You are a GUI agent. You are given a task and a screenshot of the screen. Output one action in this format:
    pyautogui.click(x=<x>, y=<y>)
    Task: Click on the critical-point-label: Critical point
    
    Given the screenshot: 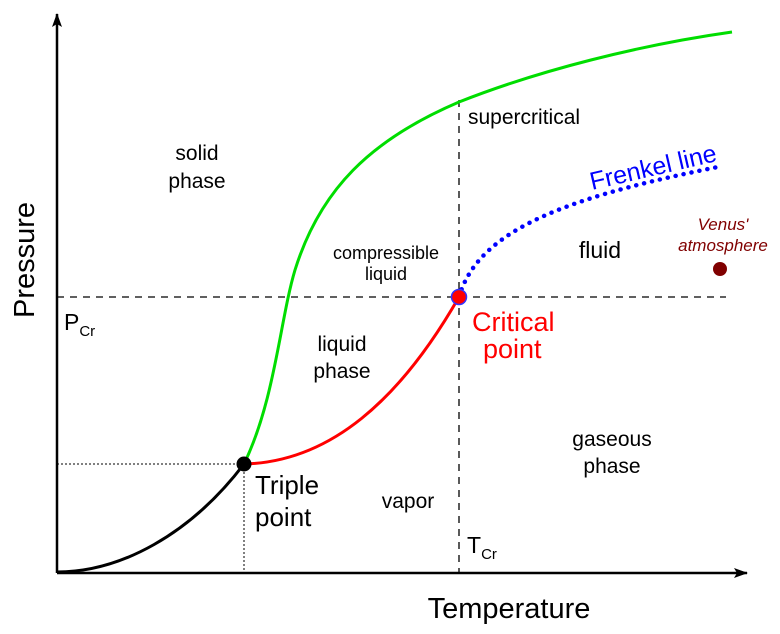 What is the action you would take?
    pyautogui.click(x=513, y=335)
    